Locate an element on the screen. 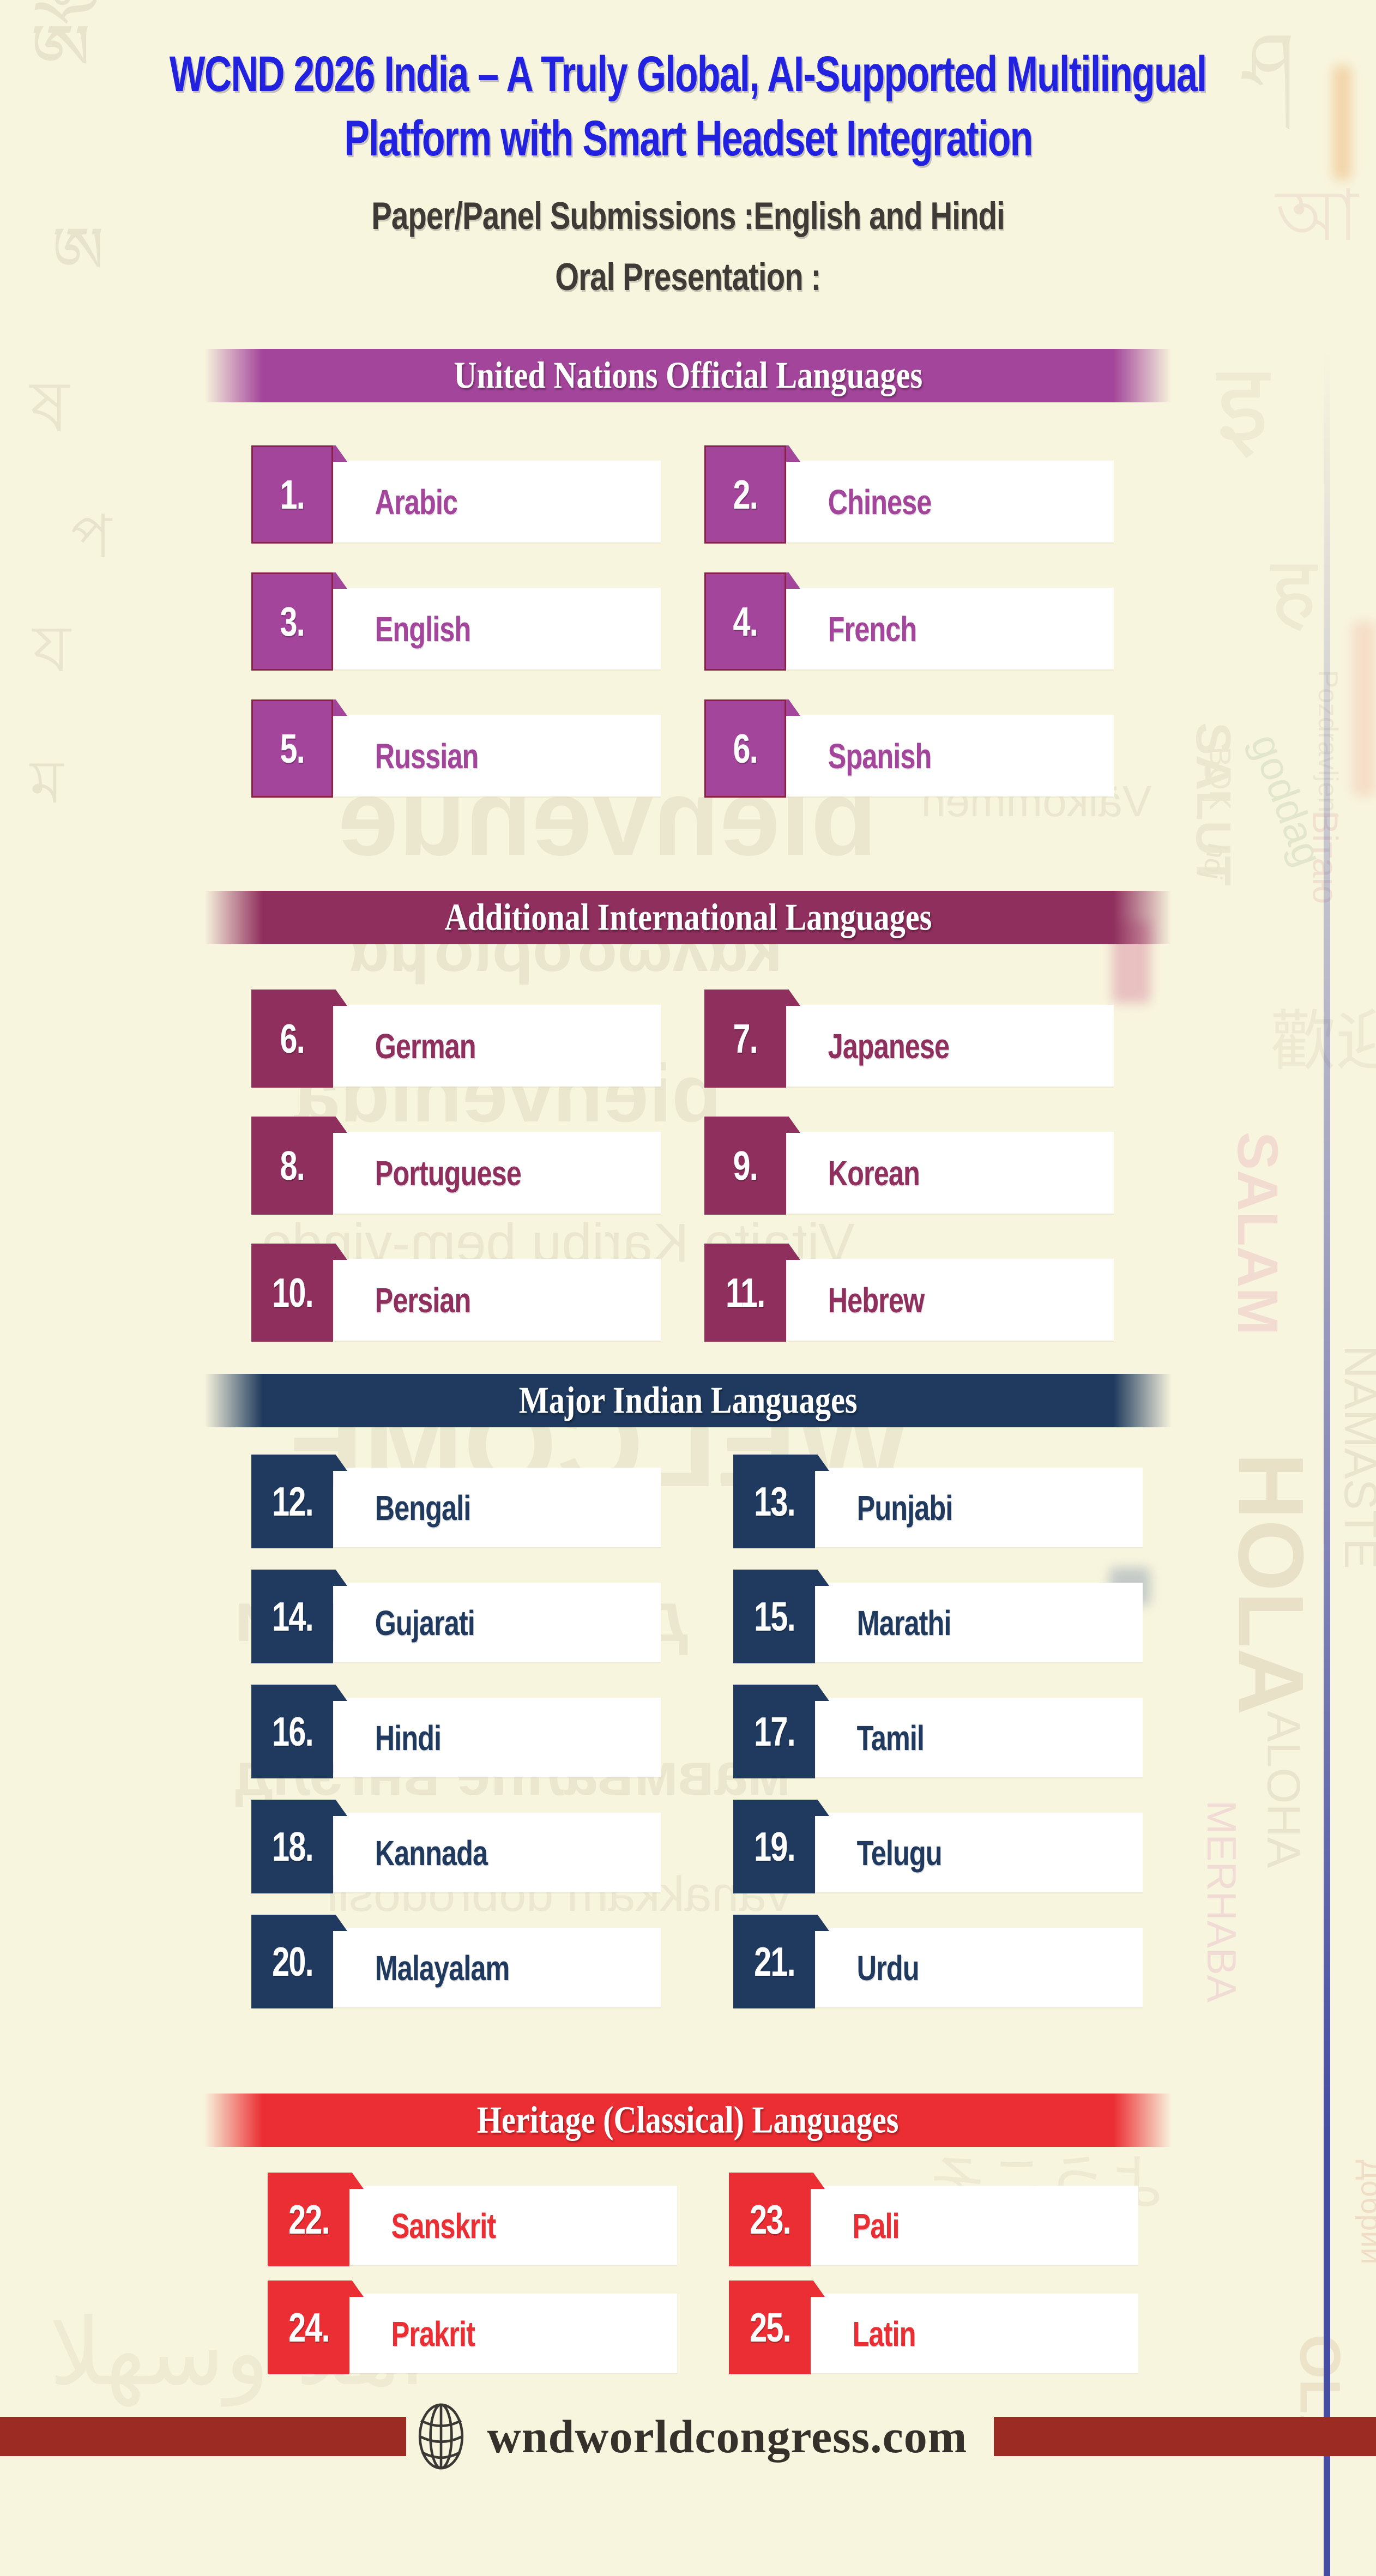 The height and width of the screenshot is (2576, 1376). number-tab: 23. is located at coordinates (770, 2219).